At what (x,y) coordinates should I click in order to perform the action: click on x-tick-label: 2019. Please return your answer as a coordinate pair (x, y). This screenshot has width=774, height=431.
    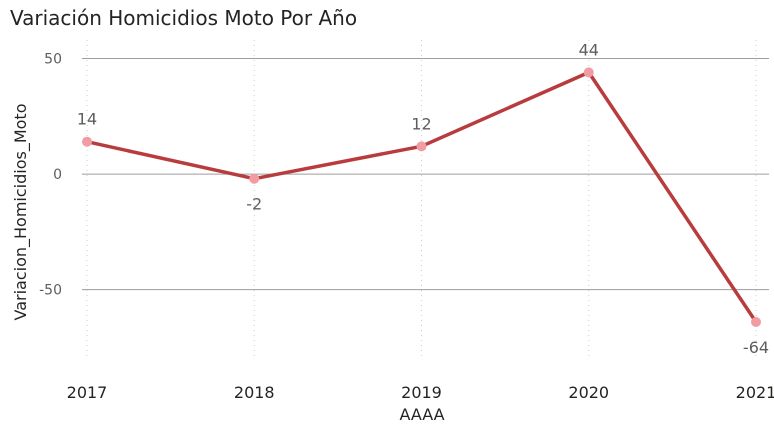
    Looking at the image, I should click on (421, 392).